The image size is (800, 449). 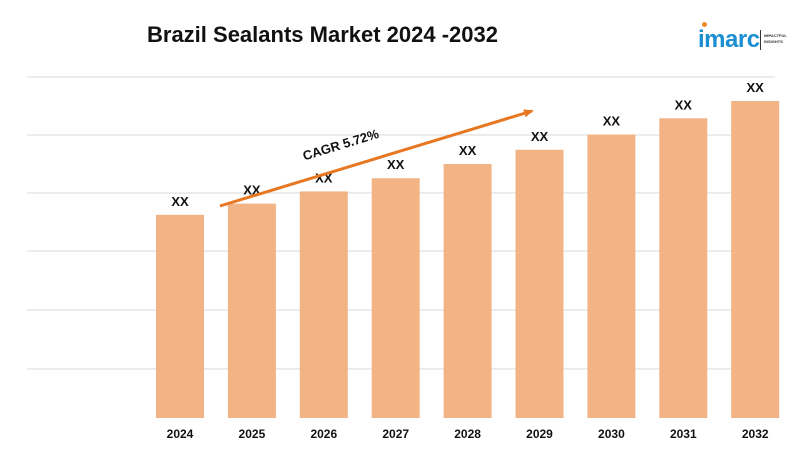 I want to click on logo-tagline-line-2: INSIGHTS, so click(x=773, y=41).